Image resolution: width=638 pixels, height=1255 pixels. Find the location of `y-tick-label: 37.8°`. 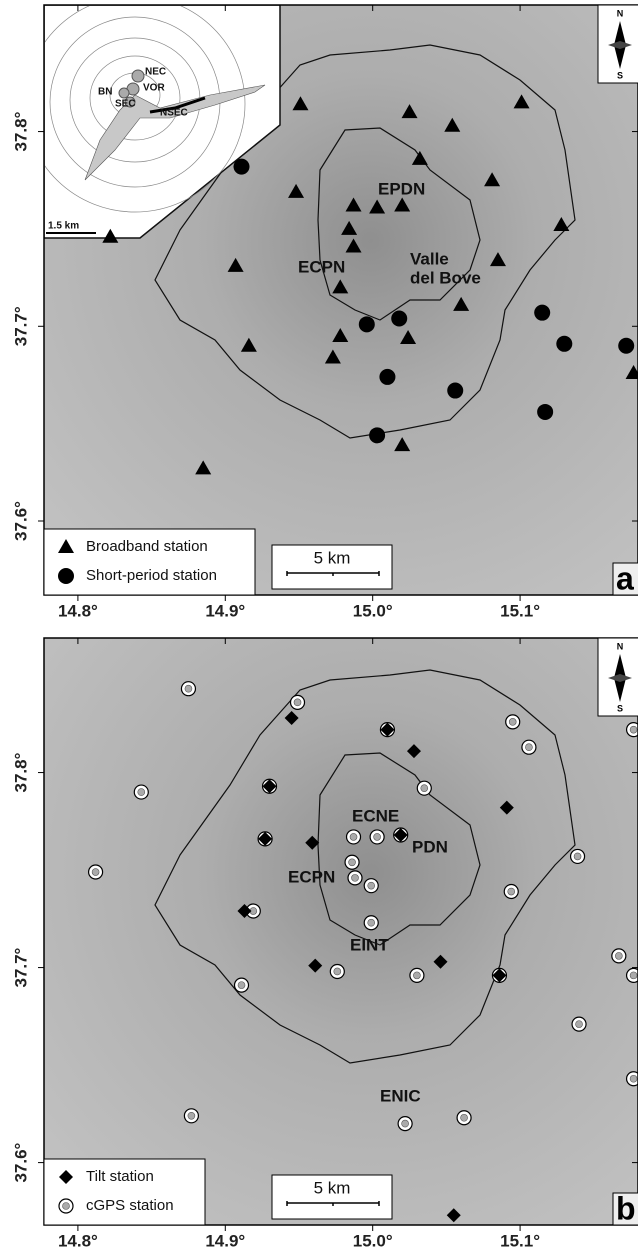

y-tick-label: 37.8° is located at coordinates (20, 131).